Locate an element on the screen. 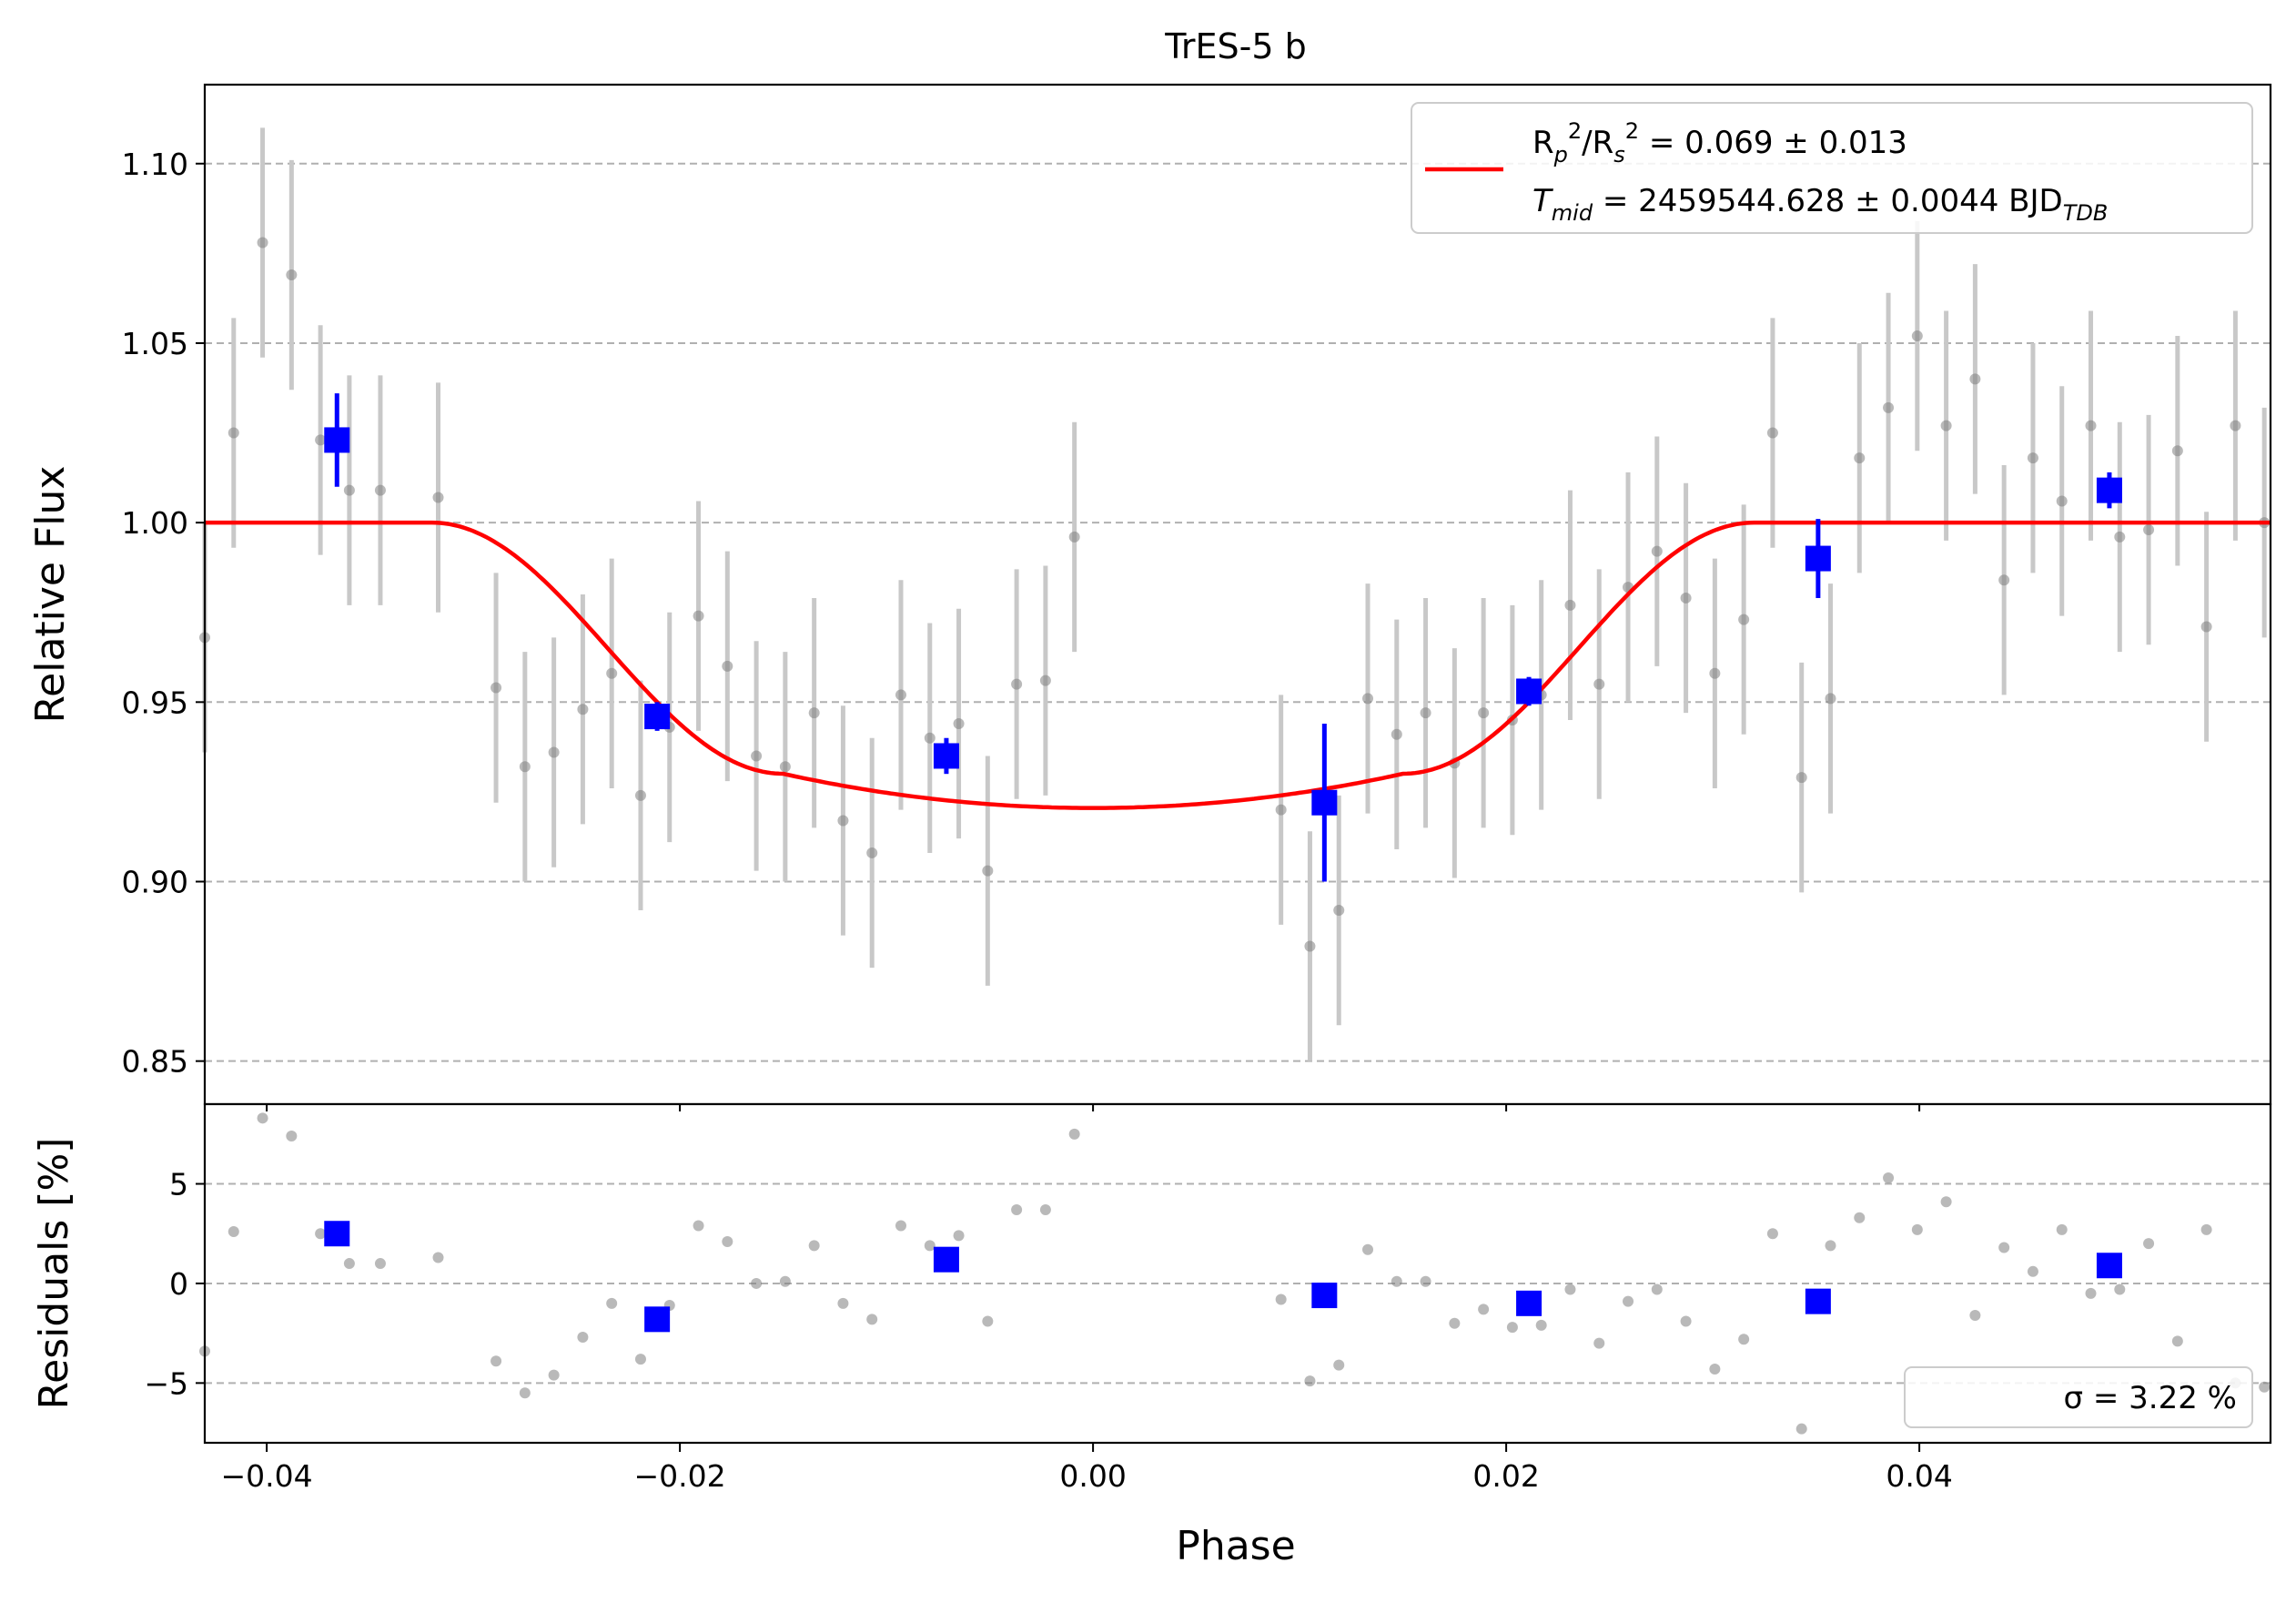 Image resolution: width=2296 pixels, height=1603 pixels. x-tick-label: 0.04 is located at coordinates (1919, 1476).